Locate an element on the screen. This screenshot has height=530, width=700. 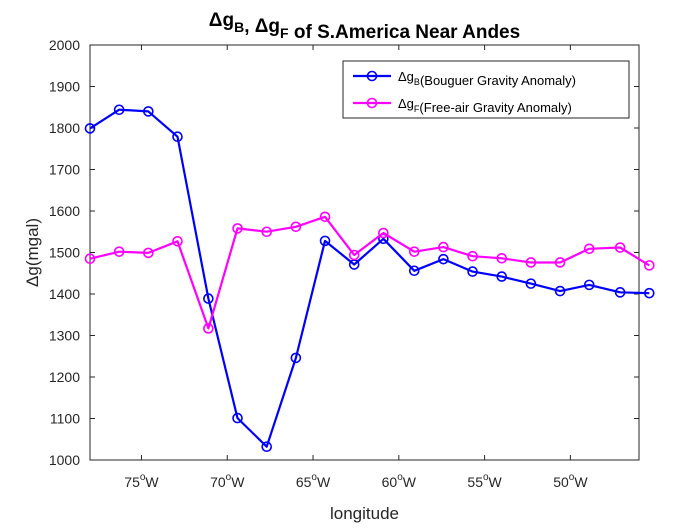
legend-box is located at coordinates (486, 89).